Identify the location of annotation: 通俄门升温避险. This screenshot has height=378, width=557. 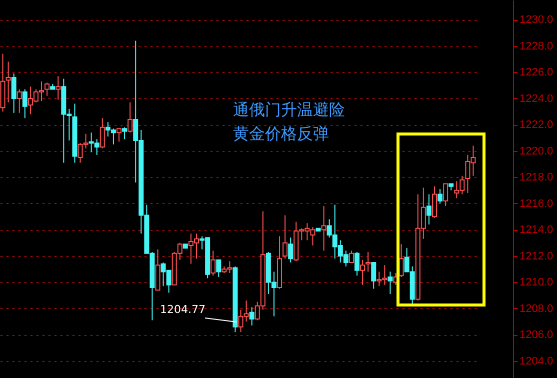
(289, 109).